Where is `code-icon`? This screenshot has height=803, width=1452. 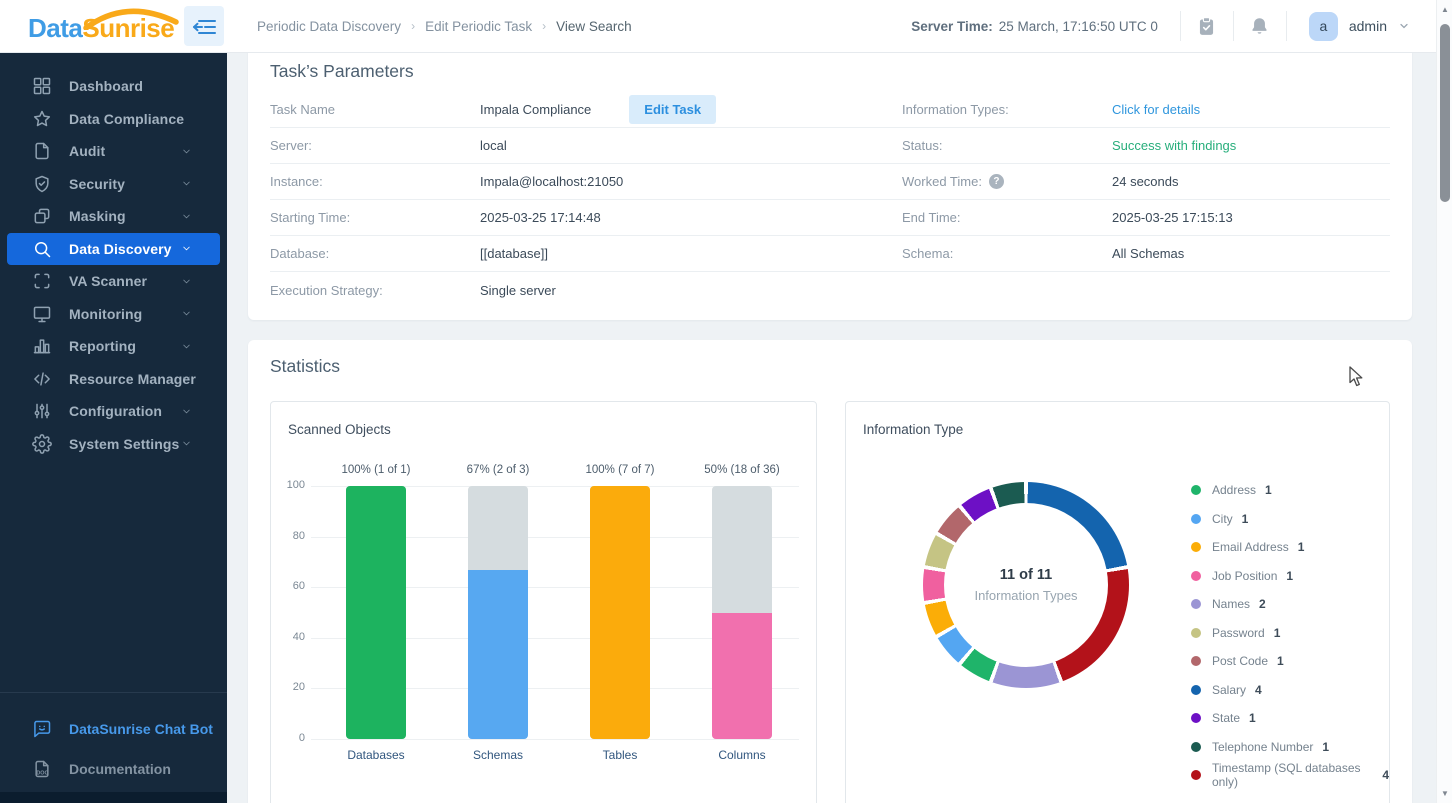
code-icon is located at coordinates (42, 379).